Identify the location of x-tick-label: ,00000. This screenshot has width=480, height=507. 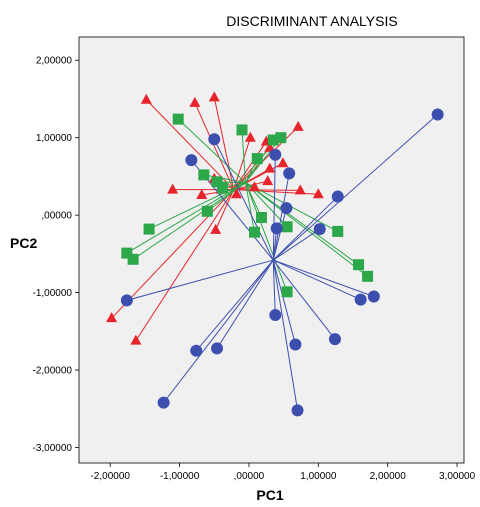
(249, 476).